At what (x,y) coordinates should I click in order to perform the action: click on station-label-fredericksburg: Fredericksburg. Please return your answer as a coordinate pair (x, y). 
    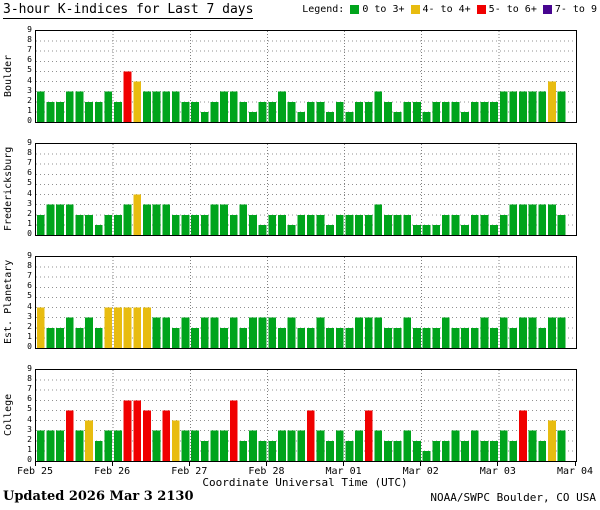
    Looking at the image, I should click on (8, 188).